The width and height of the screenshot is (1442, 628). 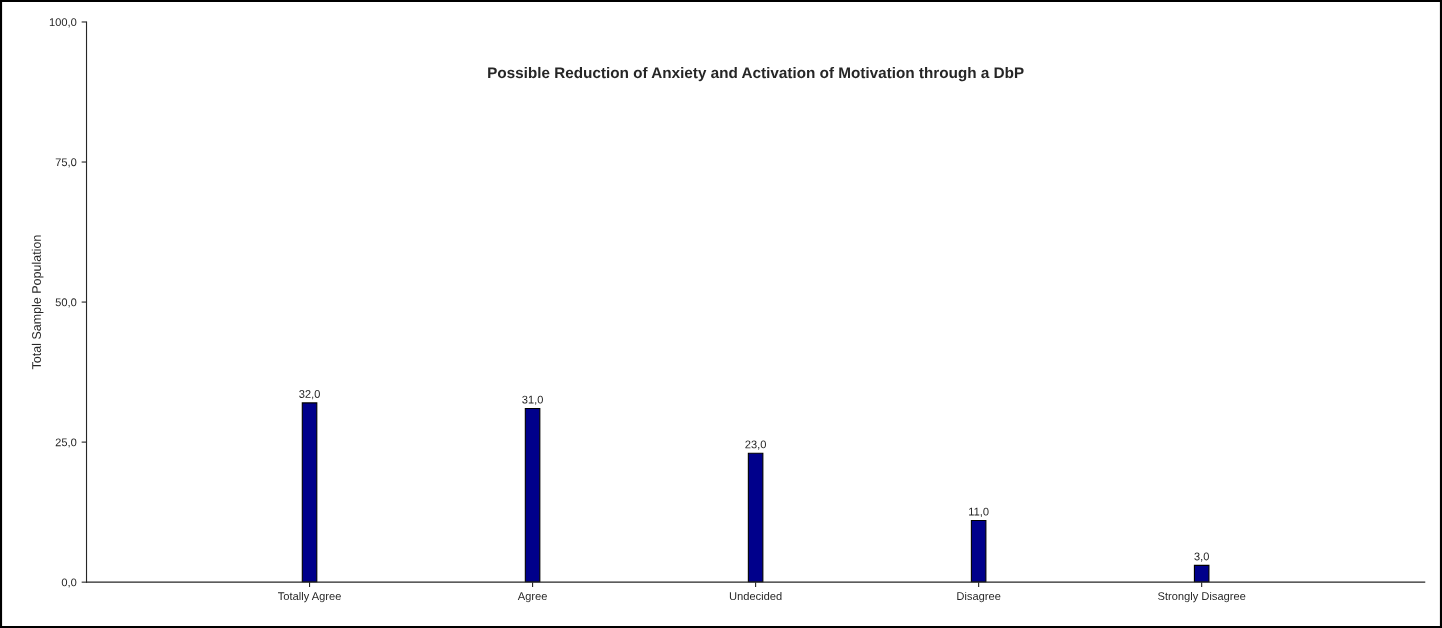 I want to click on y-tick-label: 0,0, so click(x=69, y=583).